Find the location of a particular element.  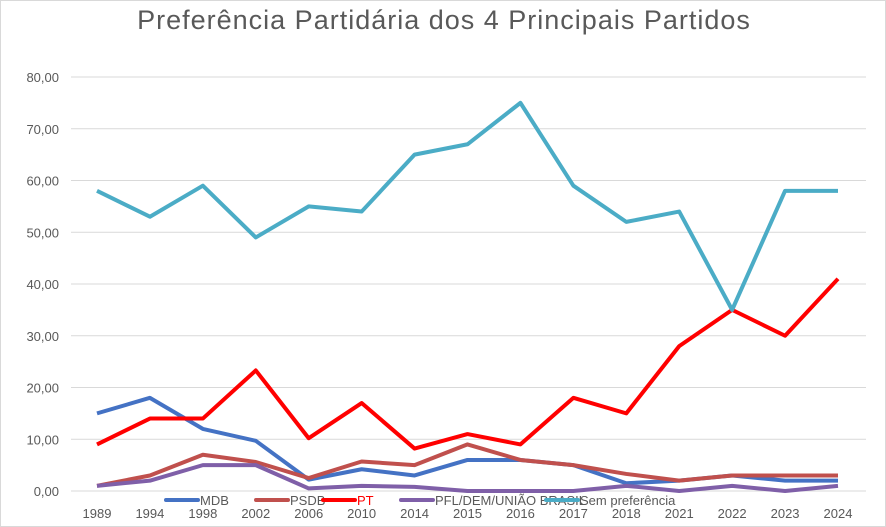

y-tick-label: 0,00 is located at coordinates (46, 491).